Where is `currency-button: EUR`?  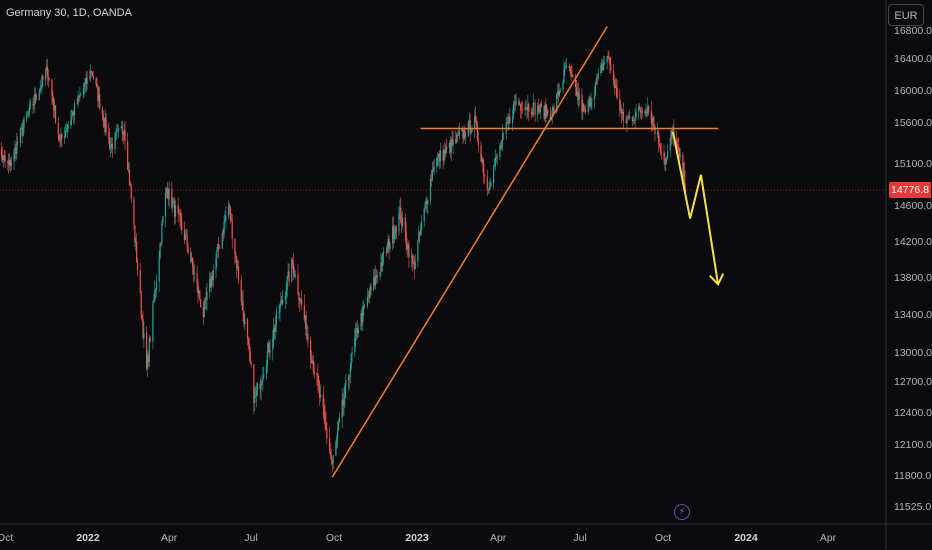
currency-button: EUR is located at coordinates (906, 15).